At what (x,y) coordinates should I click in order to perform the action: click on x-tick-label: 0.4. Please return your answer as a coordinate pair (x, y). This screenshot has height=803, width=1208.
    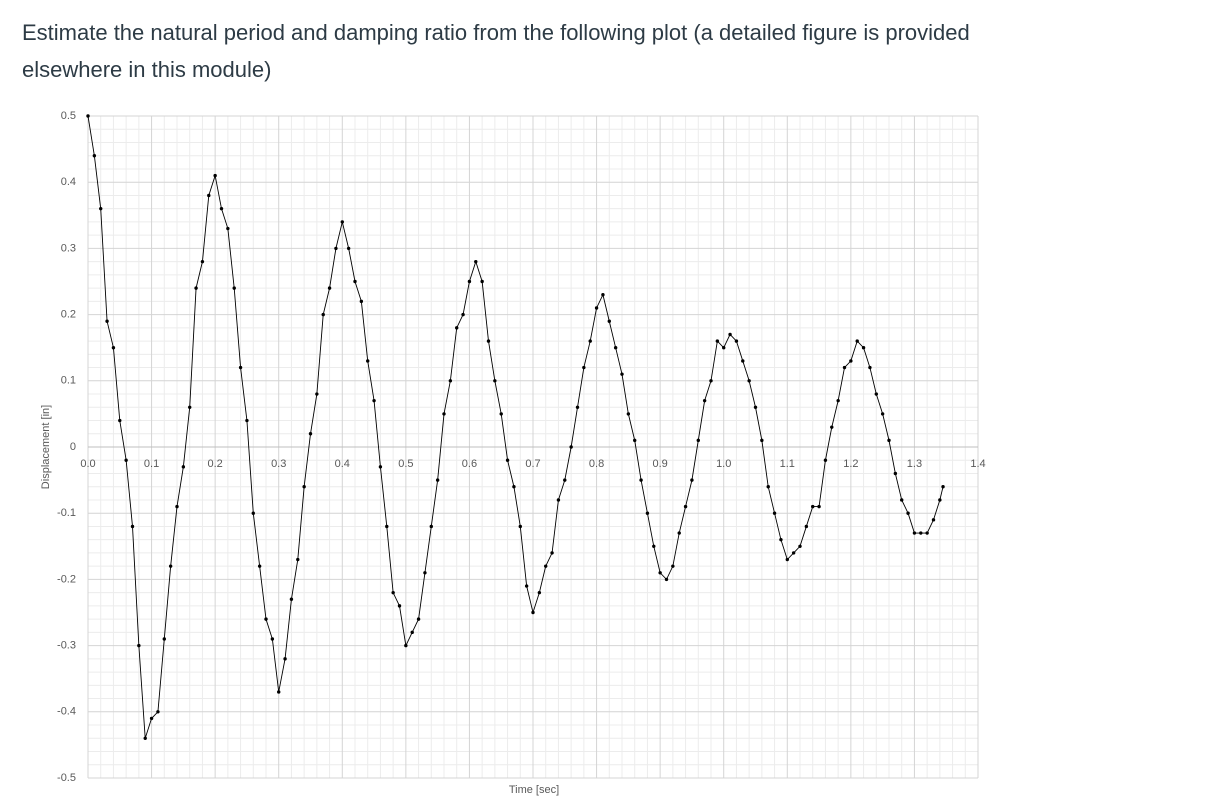
    Looking at the image, I should click on (342, 464).